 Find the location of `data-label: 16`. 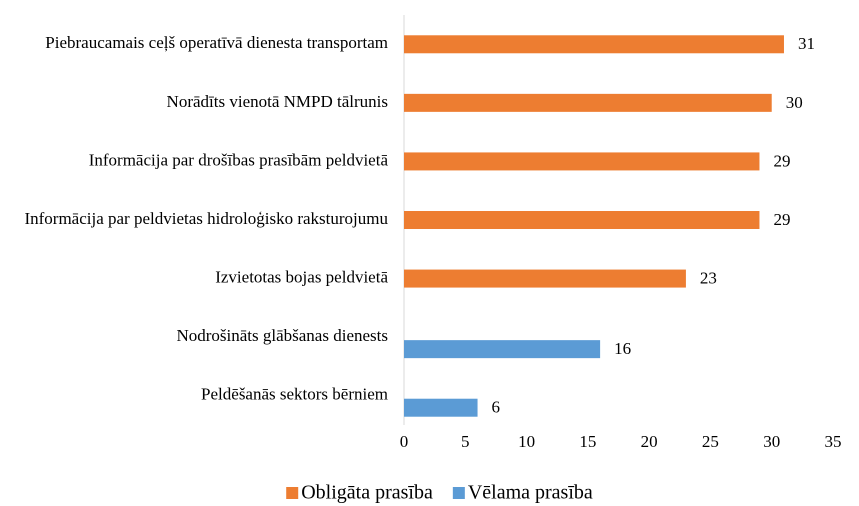

data-label: 16 is located at coordinates (622, 348).